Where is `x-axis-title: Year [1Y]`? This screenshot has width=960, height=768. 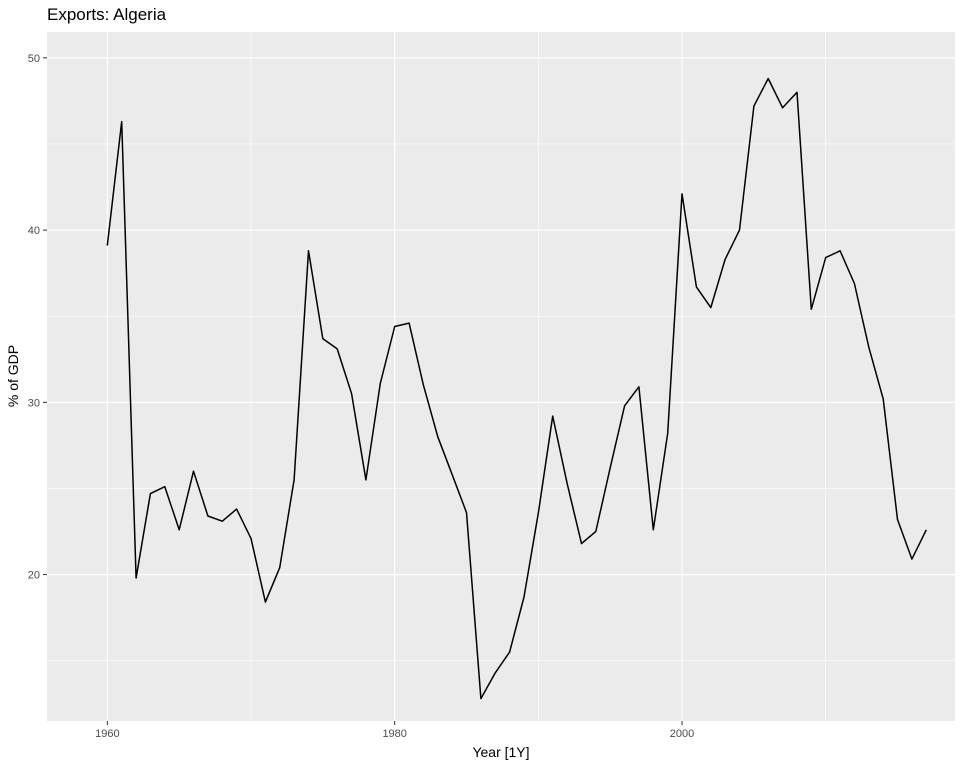 x-axis-title: Year [1Y] is located at coordinates (500, 752).